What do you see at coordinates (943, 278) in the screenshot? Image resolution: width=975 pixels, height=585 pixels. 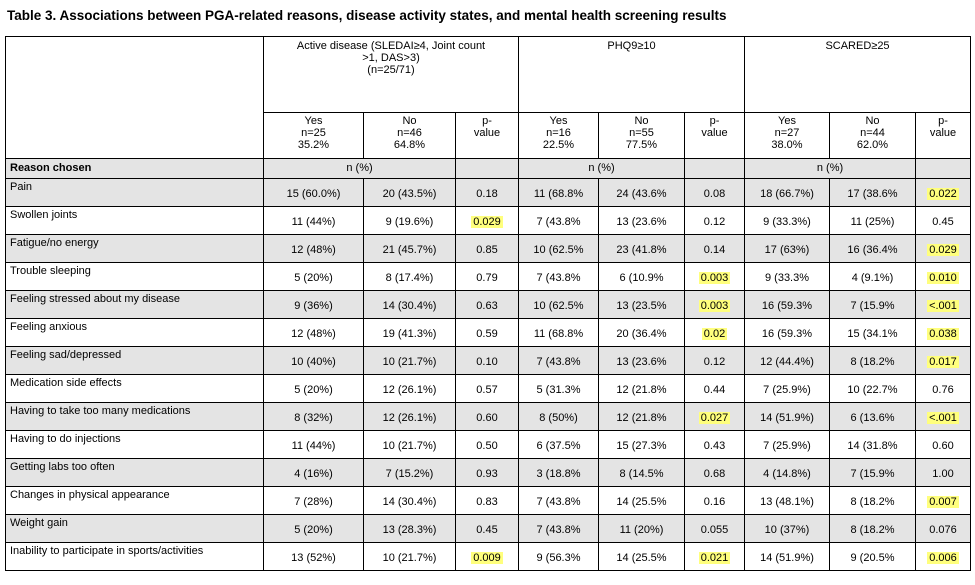 I see `highlighted-p-value: 0.010` at bounding box center [943, 278].